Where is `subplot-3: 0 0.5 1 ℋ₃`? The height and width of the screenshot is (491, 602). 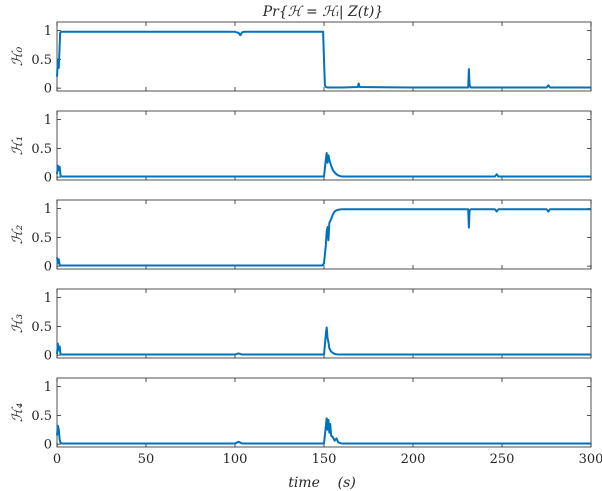 subplot-3: 0 0.5 1 ℋ₃ is located at coordinates (301, 326).